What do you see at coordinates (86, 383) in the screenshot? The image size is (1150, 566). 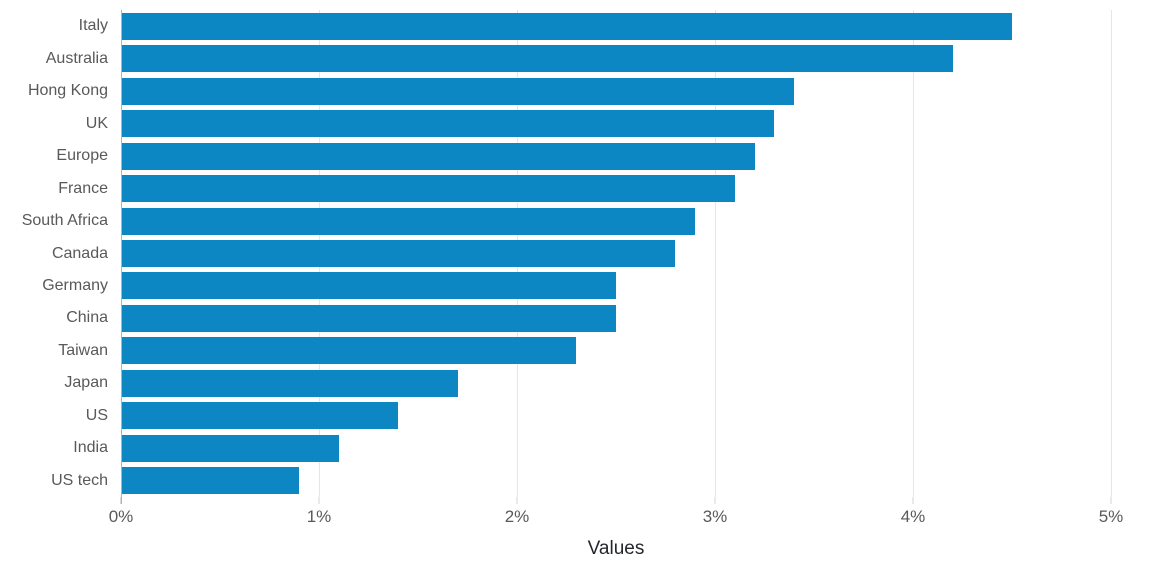 I see `category-label: Japan` at bounding box center [86, 383].